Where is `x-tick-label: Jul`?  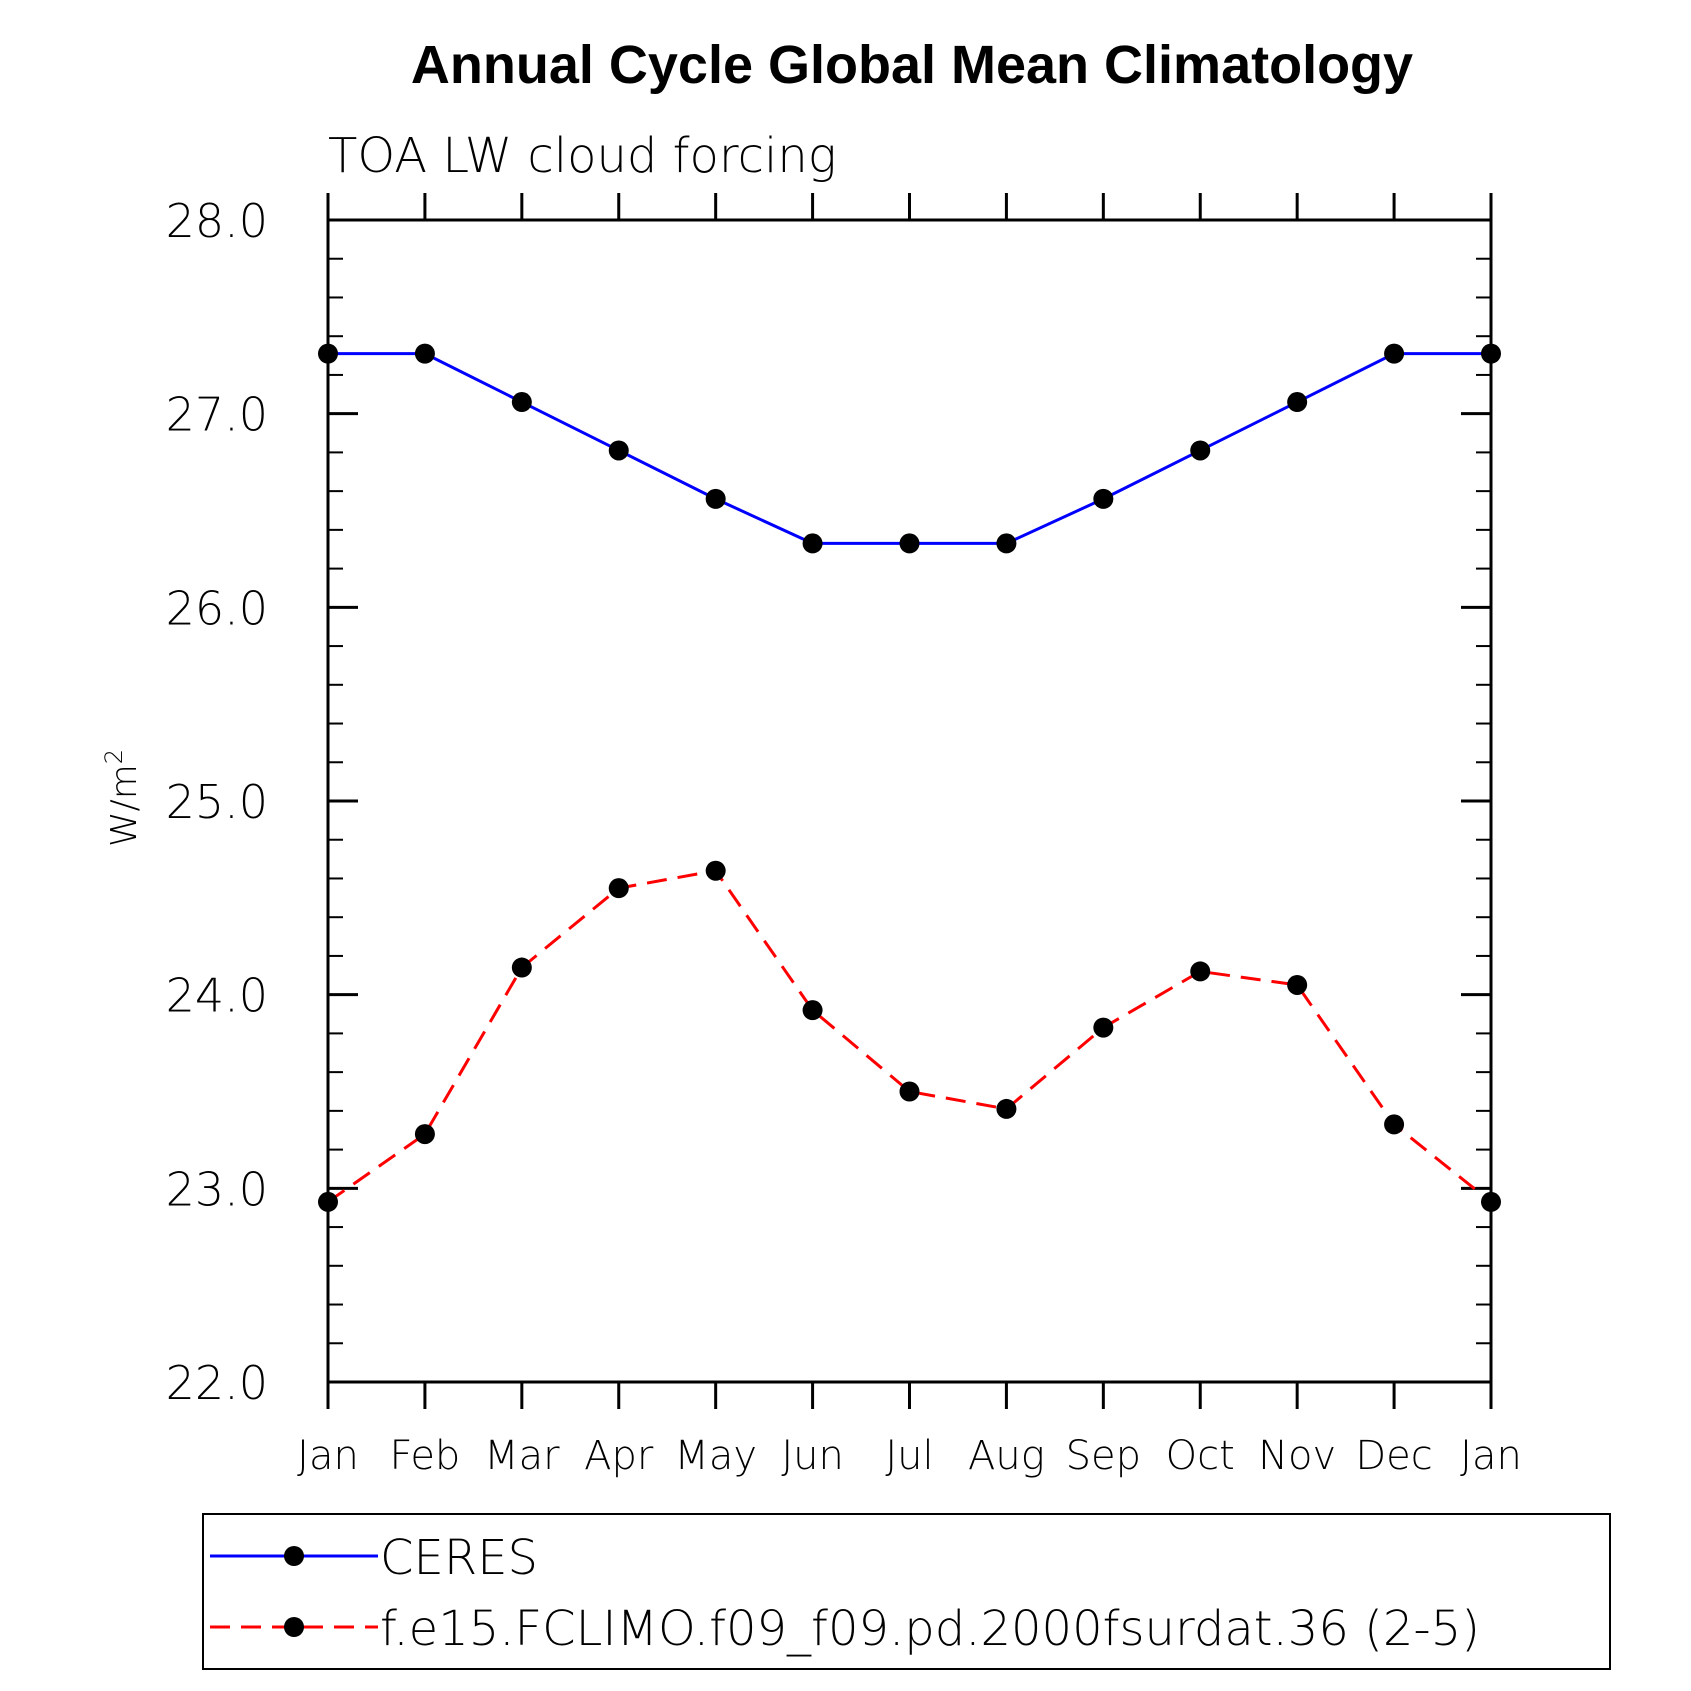
x-tick-label: Jul is located at coordinates (909, 1456).